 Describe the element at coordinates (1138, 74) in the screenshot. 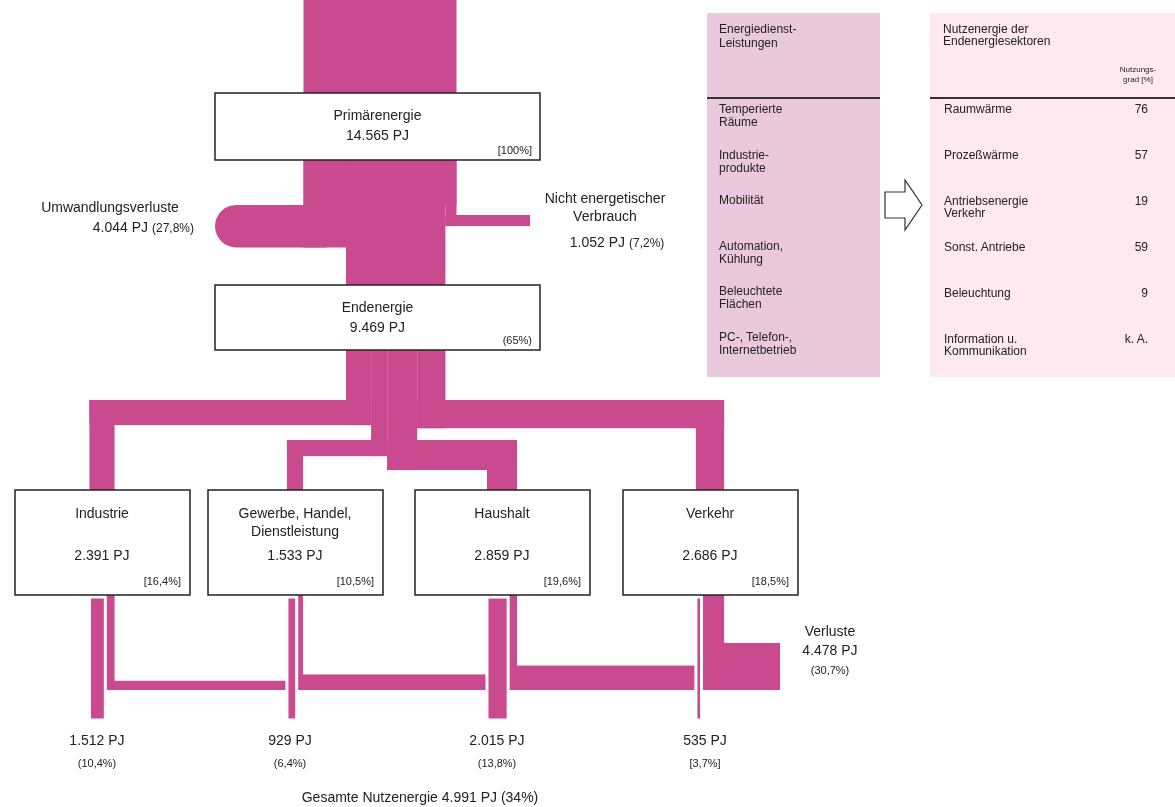

I see `text: Nutzungs- grad [%]` at that location.